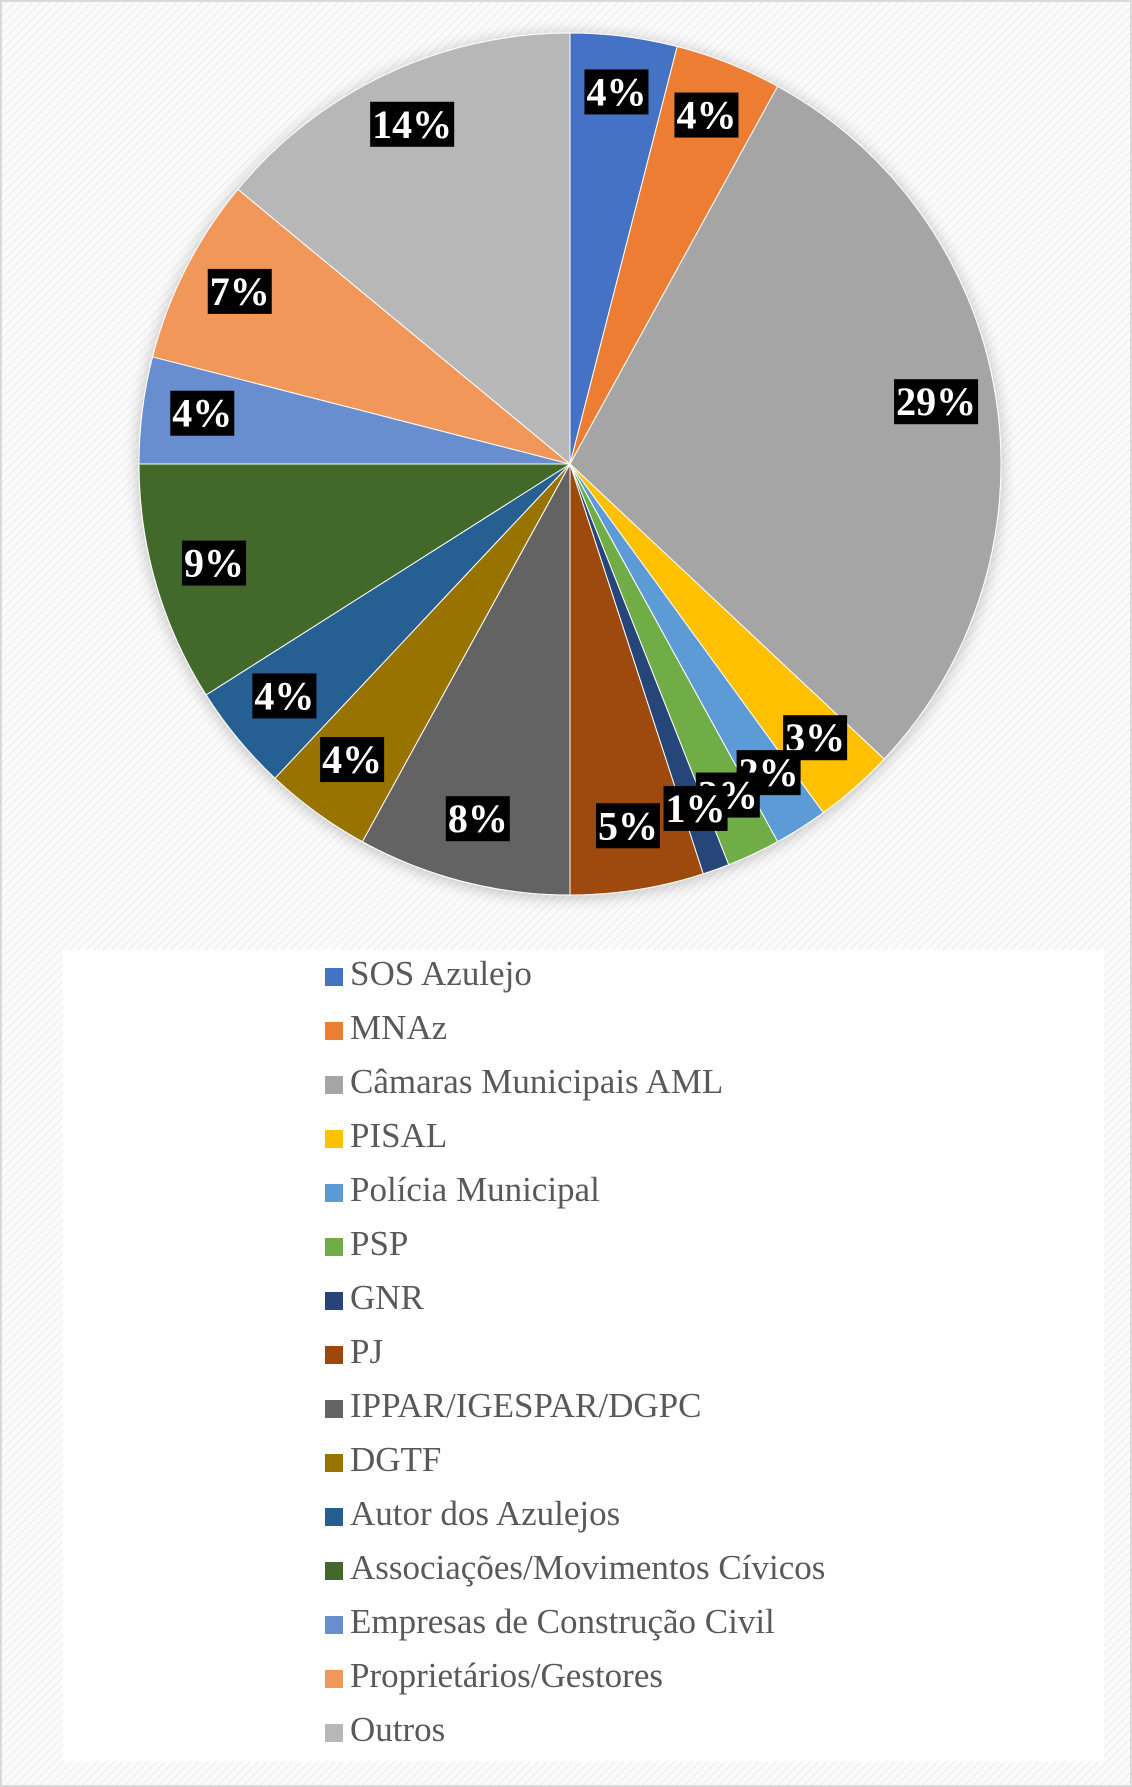 The image size is (1132, 1787). Describe the element at coordinates (366, 1351) in the screenshot. I see `legend-label: PJ` at that location.